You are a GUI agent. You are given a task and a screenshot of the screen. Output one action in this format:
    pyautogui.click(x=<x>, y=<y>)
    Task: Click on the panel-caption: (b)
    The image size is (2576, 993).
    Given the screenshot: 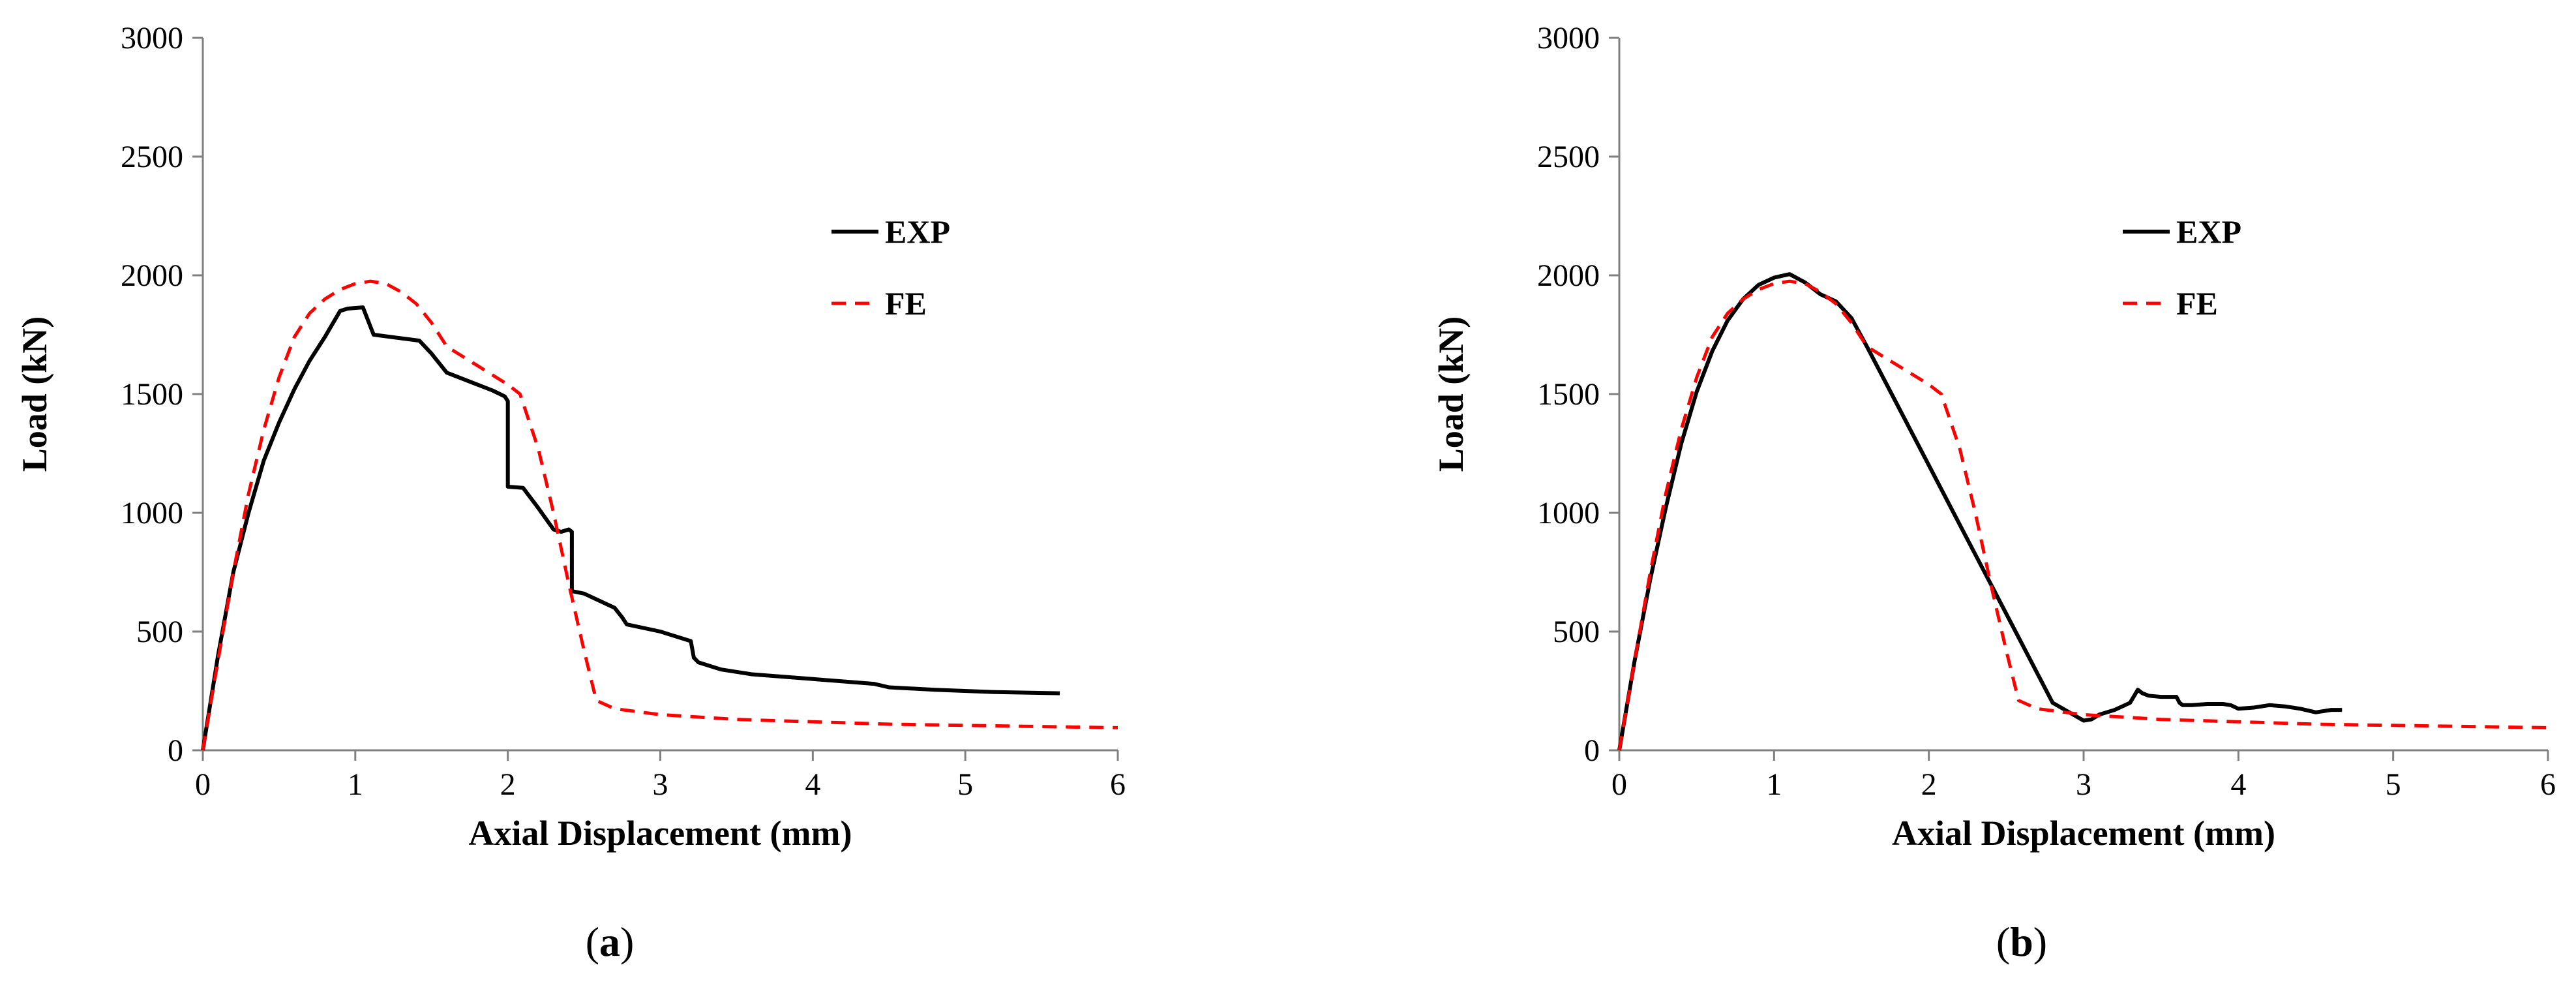 What is the action you would take?
    pyautogui.click(x=2021, y=942)
    